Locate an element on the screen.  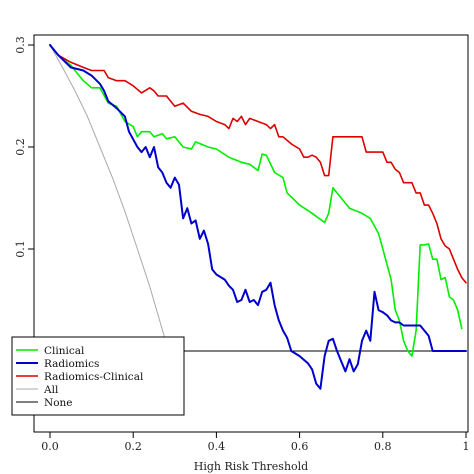
legend-label: Radiomics-Clinical is located at coordinates (94, 377).